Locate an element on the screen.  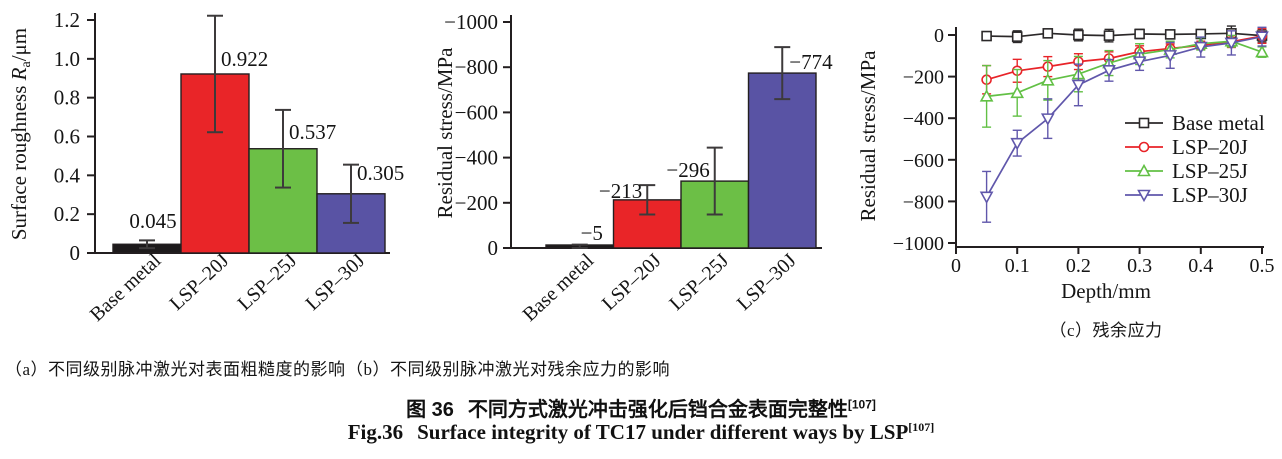
legend-item-lsp-20j: LSP–20J is located at coordinates (1186, 147).